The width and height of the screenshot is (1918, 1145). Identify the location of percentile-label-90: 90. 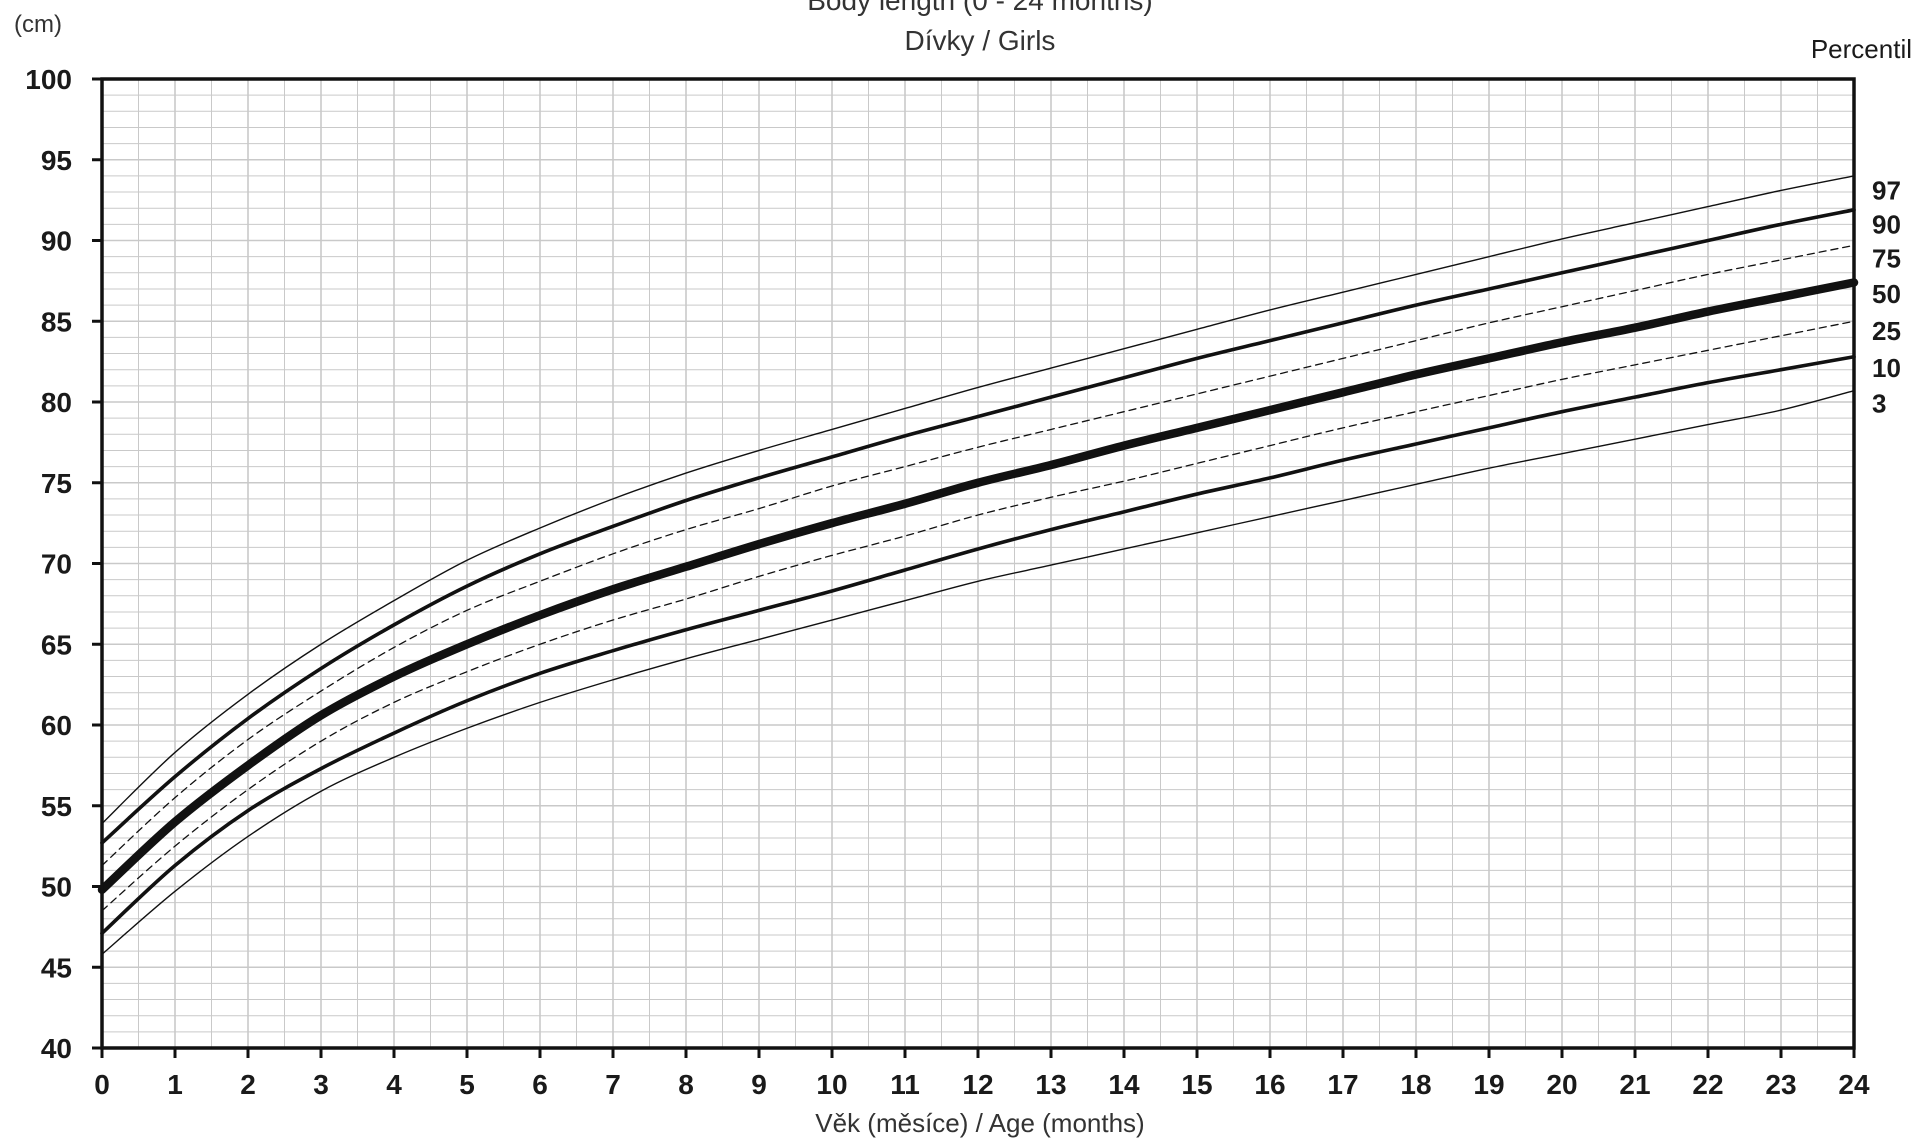
(1886, 224).